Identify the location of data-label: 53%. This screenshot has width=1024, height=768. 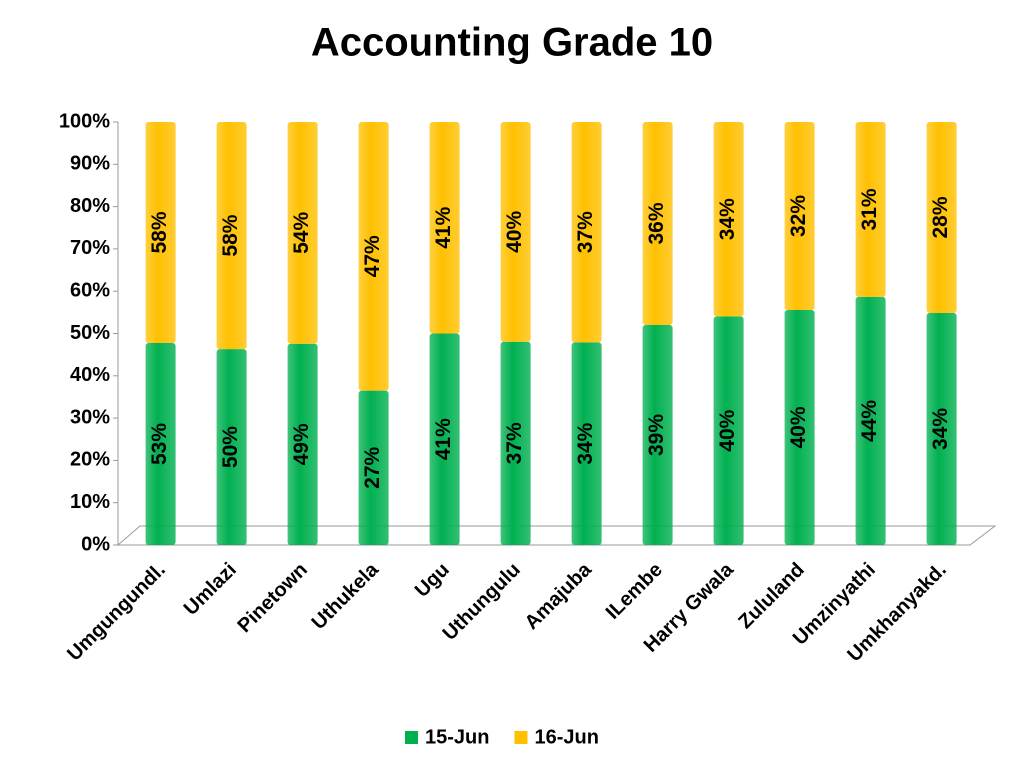
(159, 444).